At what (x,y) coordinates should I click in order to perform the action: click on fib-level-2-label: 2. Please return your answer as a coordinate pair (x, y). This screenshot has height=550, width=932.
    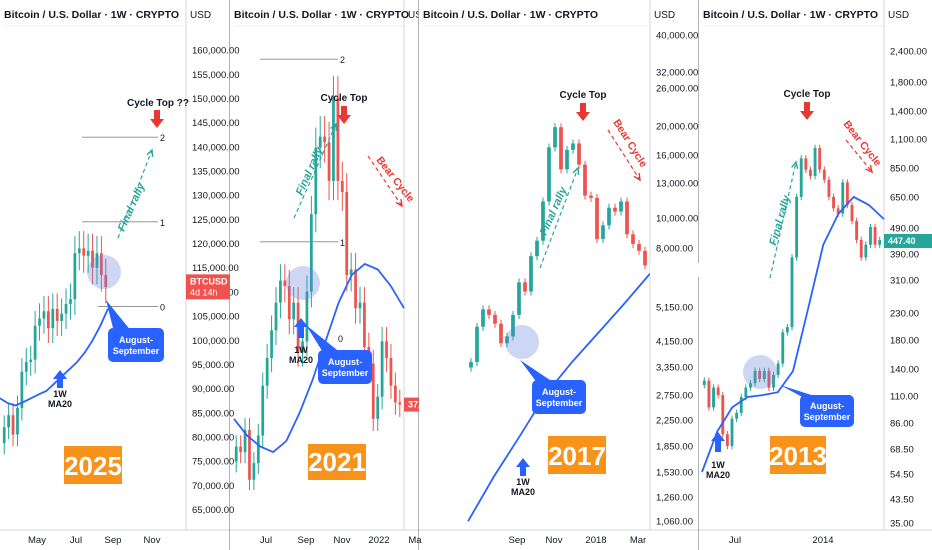
    Looking at the image, I should click on (342, 60).